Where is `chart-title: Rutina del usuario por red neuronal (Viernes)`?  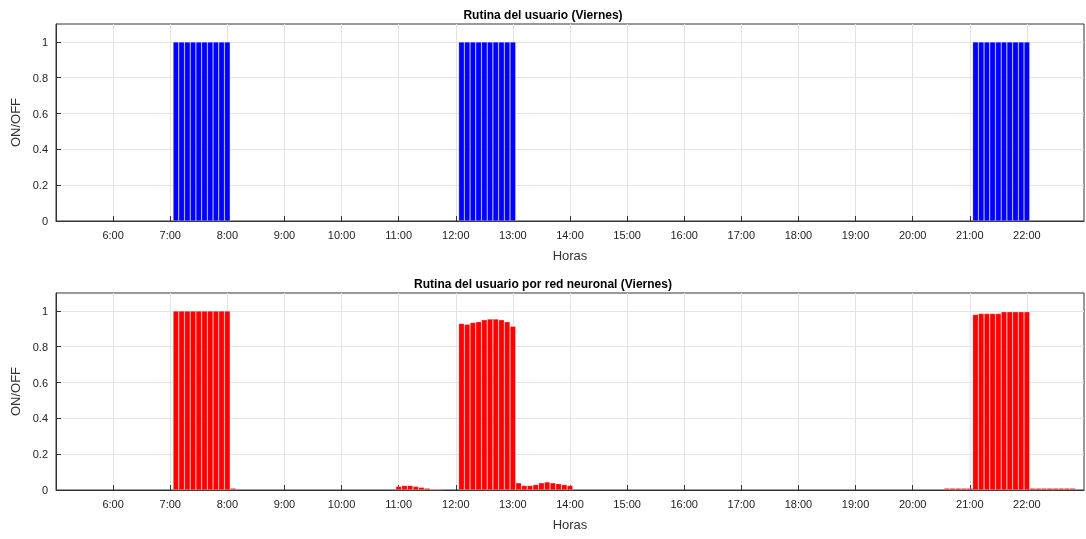
chart-title: Rutina del usuario por red neuronal (Viernes) is located at coordinates (543, 284).